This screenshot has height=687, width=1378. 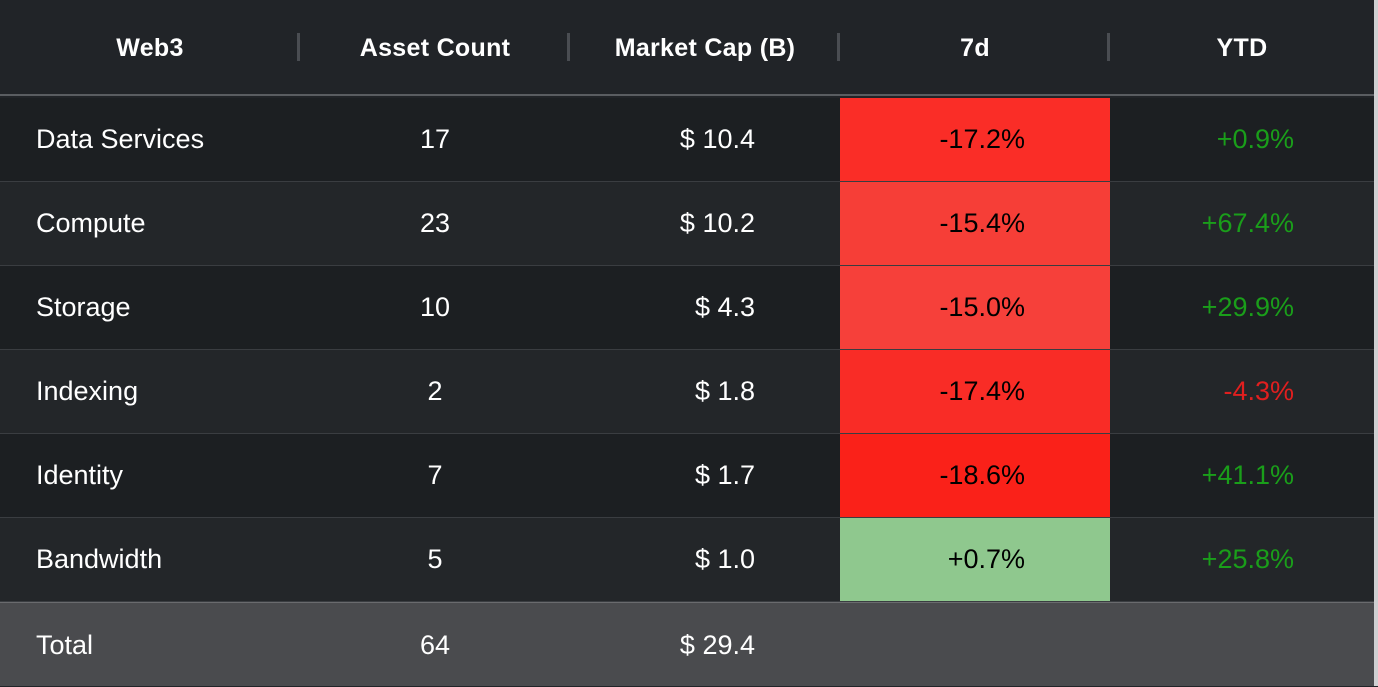 I want to click on table-row: Compute 23 $ 10.2 -15.4% +67.4%, so click(x=687, y=224).